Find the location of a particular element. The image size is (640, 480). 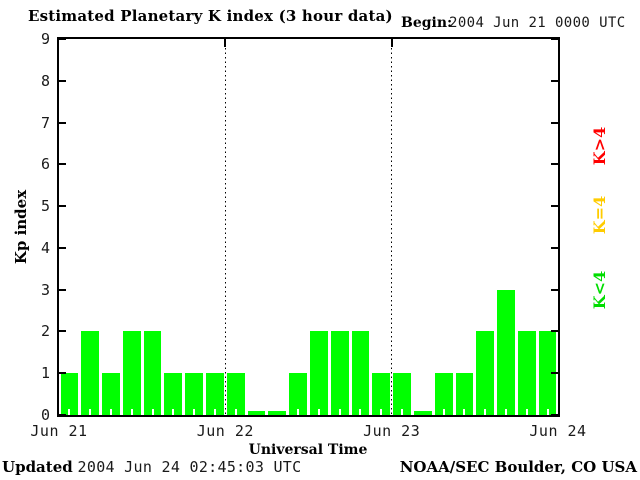

y-tick-label: 3 is located at coordinates (45, 289).